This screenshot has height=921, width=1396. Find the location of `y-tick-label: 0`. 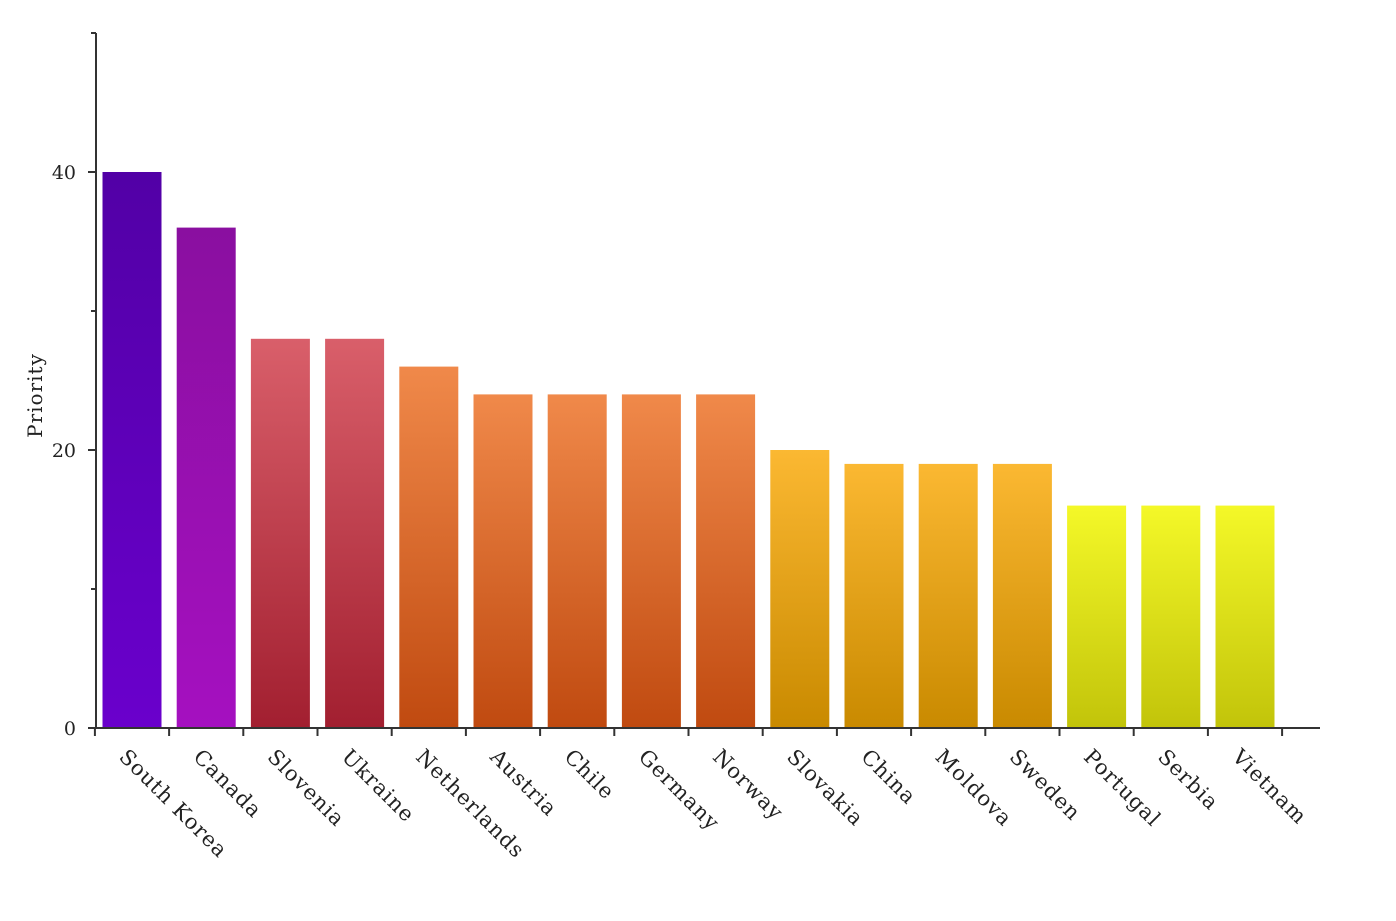

y-tick-label: 0 is located at coordinates (70, 729).